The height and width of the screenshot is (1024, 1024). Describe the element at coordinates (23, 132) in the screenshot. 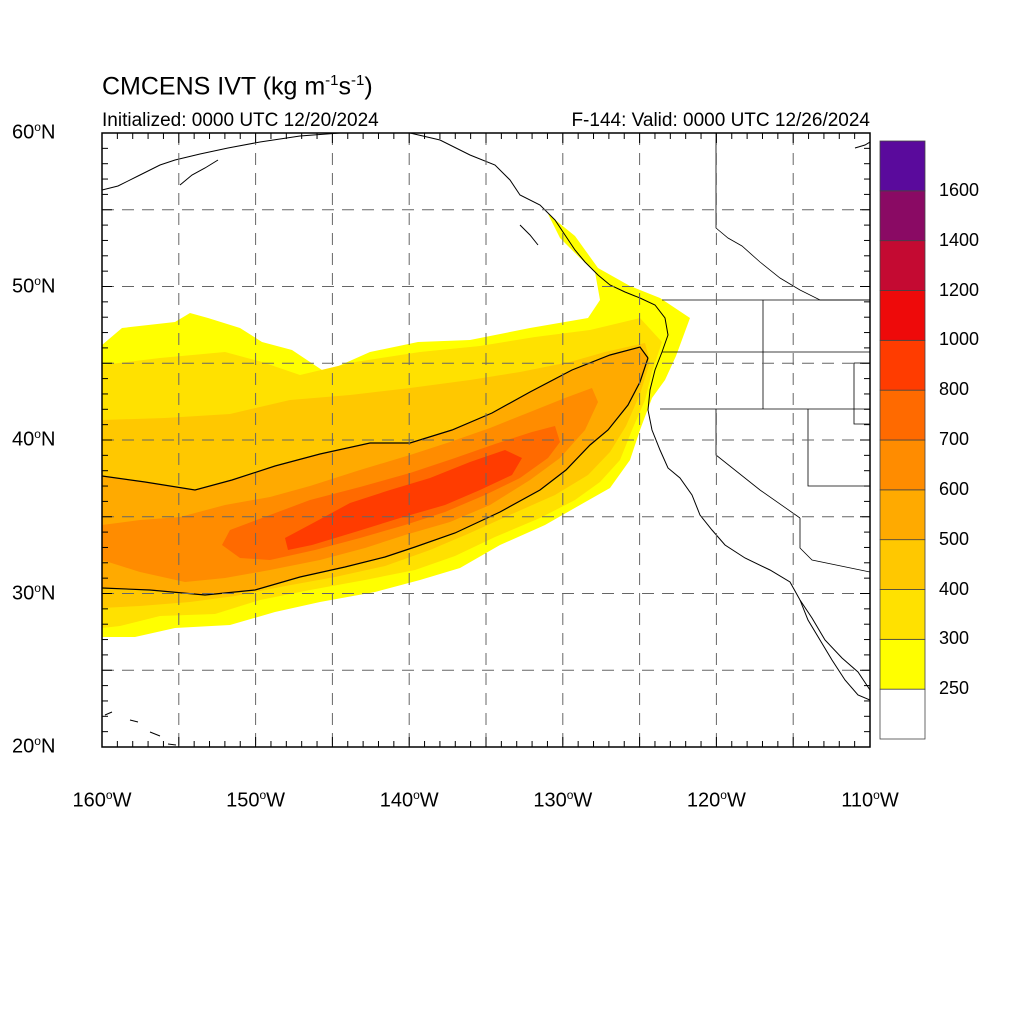

I see `lat-value: 60` at that location.